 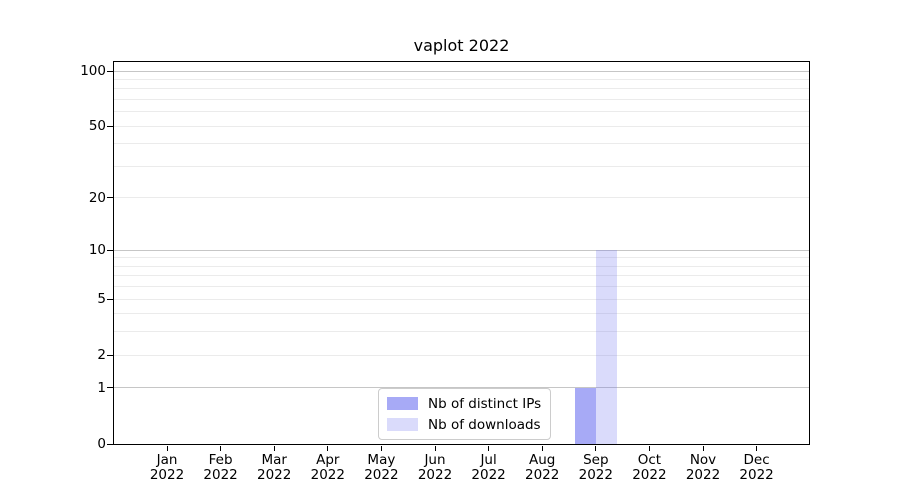 What do you see at coordinates (595, 467) in the screenshot?
I see `x-axis-tick-label: Sep 2022` at bounding box center [595, 467].